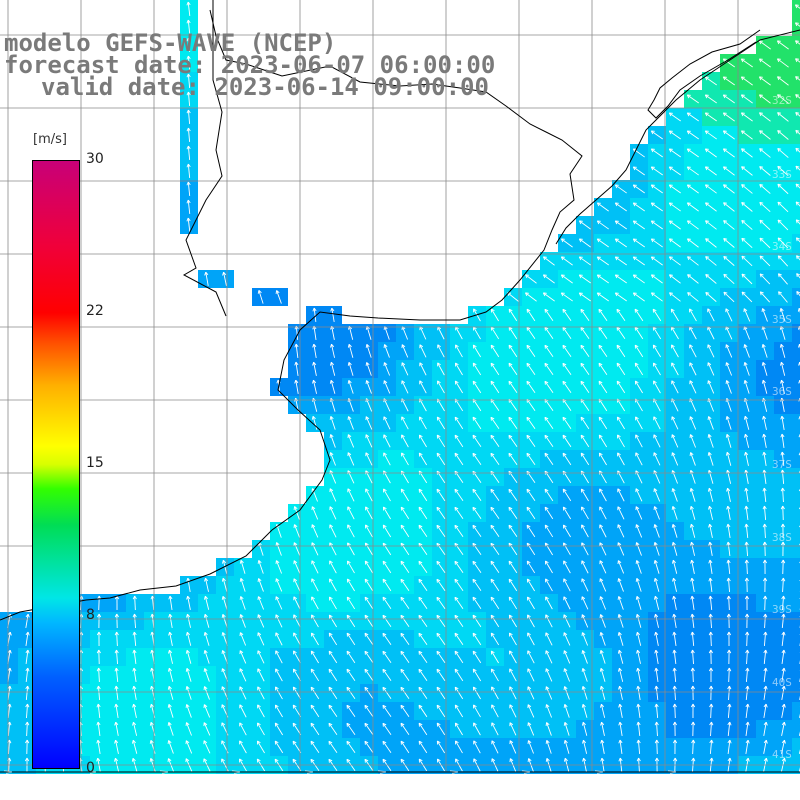 The image size is (800, 800). I want to click on colorbar-tick-0: 0, so click(90, 768).